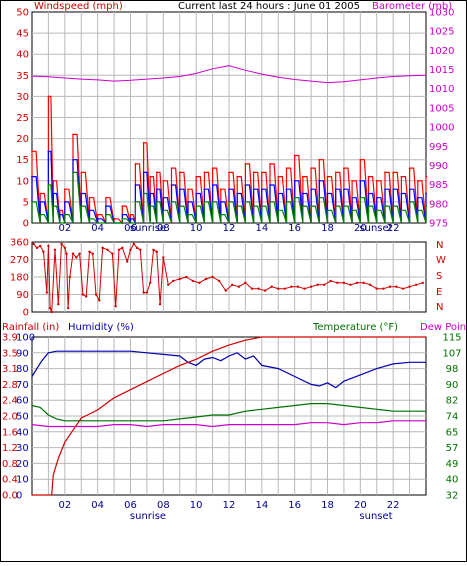  Describe the element at coordinates (360, 228) in the screenshot. I see `hour-tick-label: 20` at that location.